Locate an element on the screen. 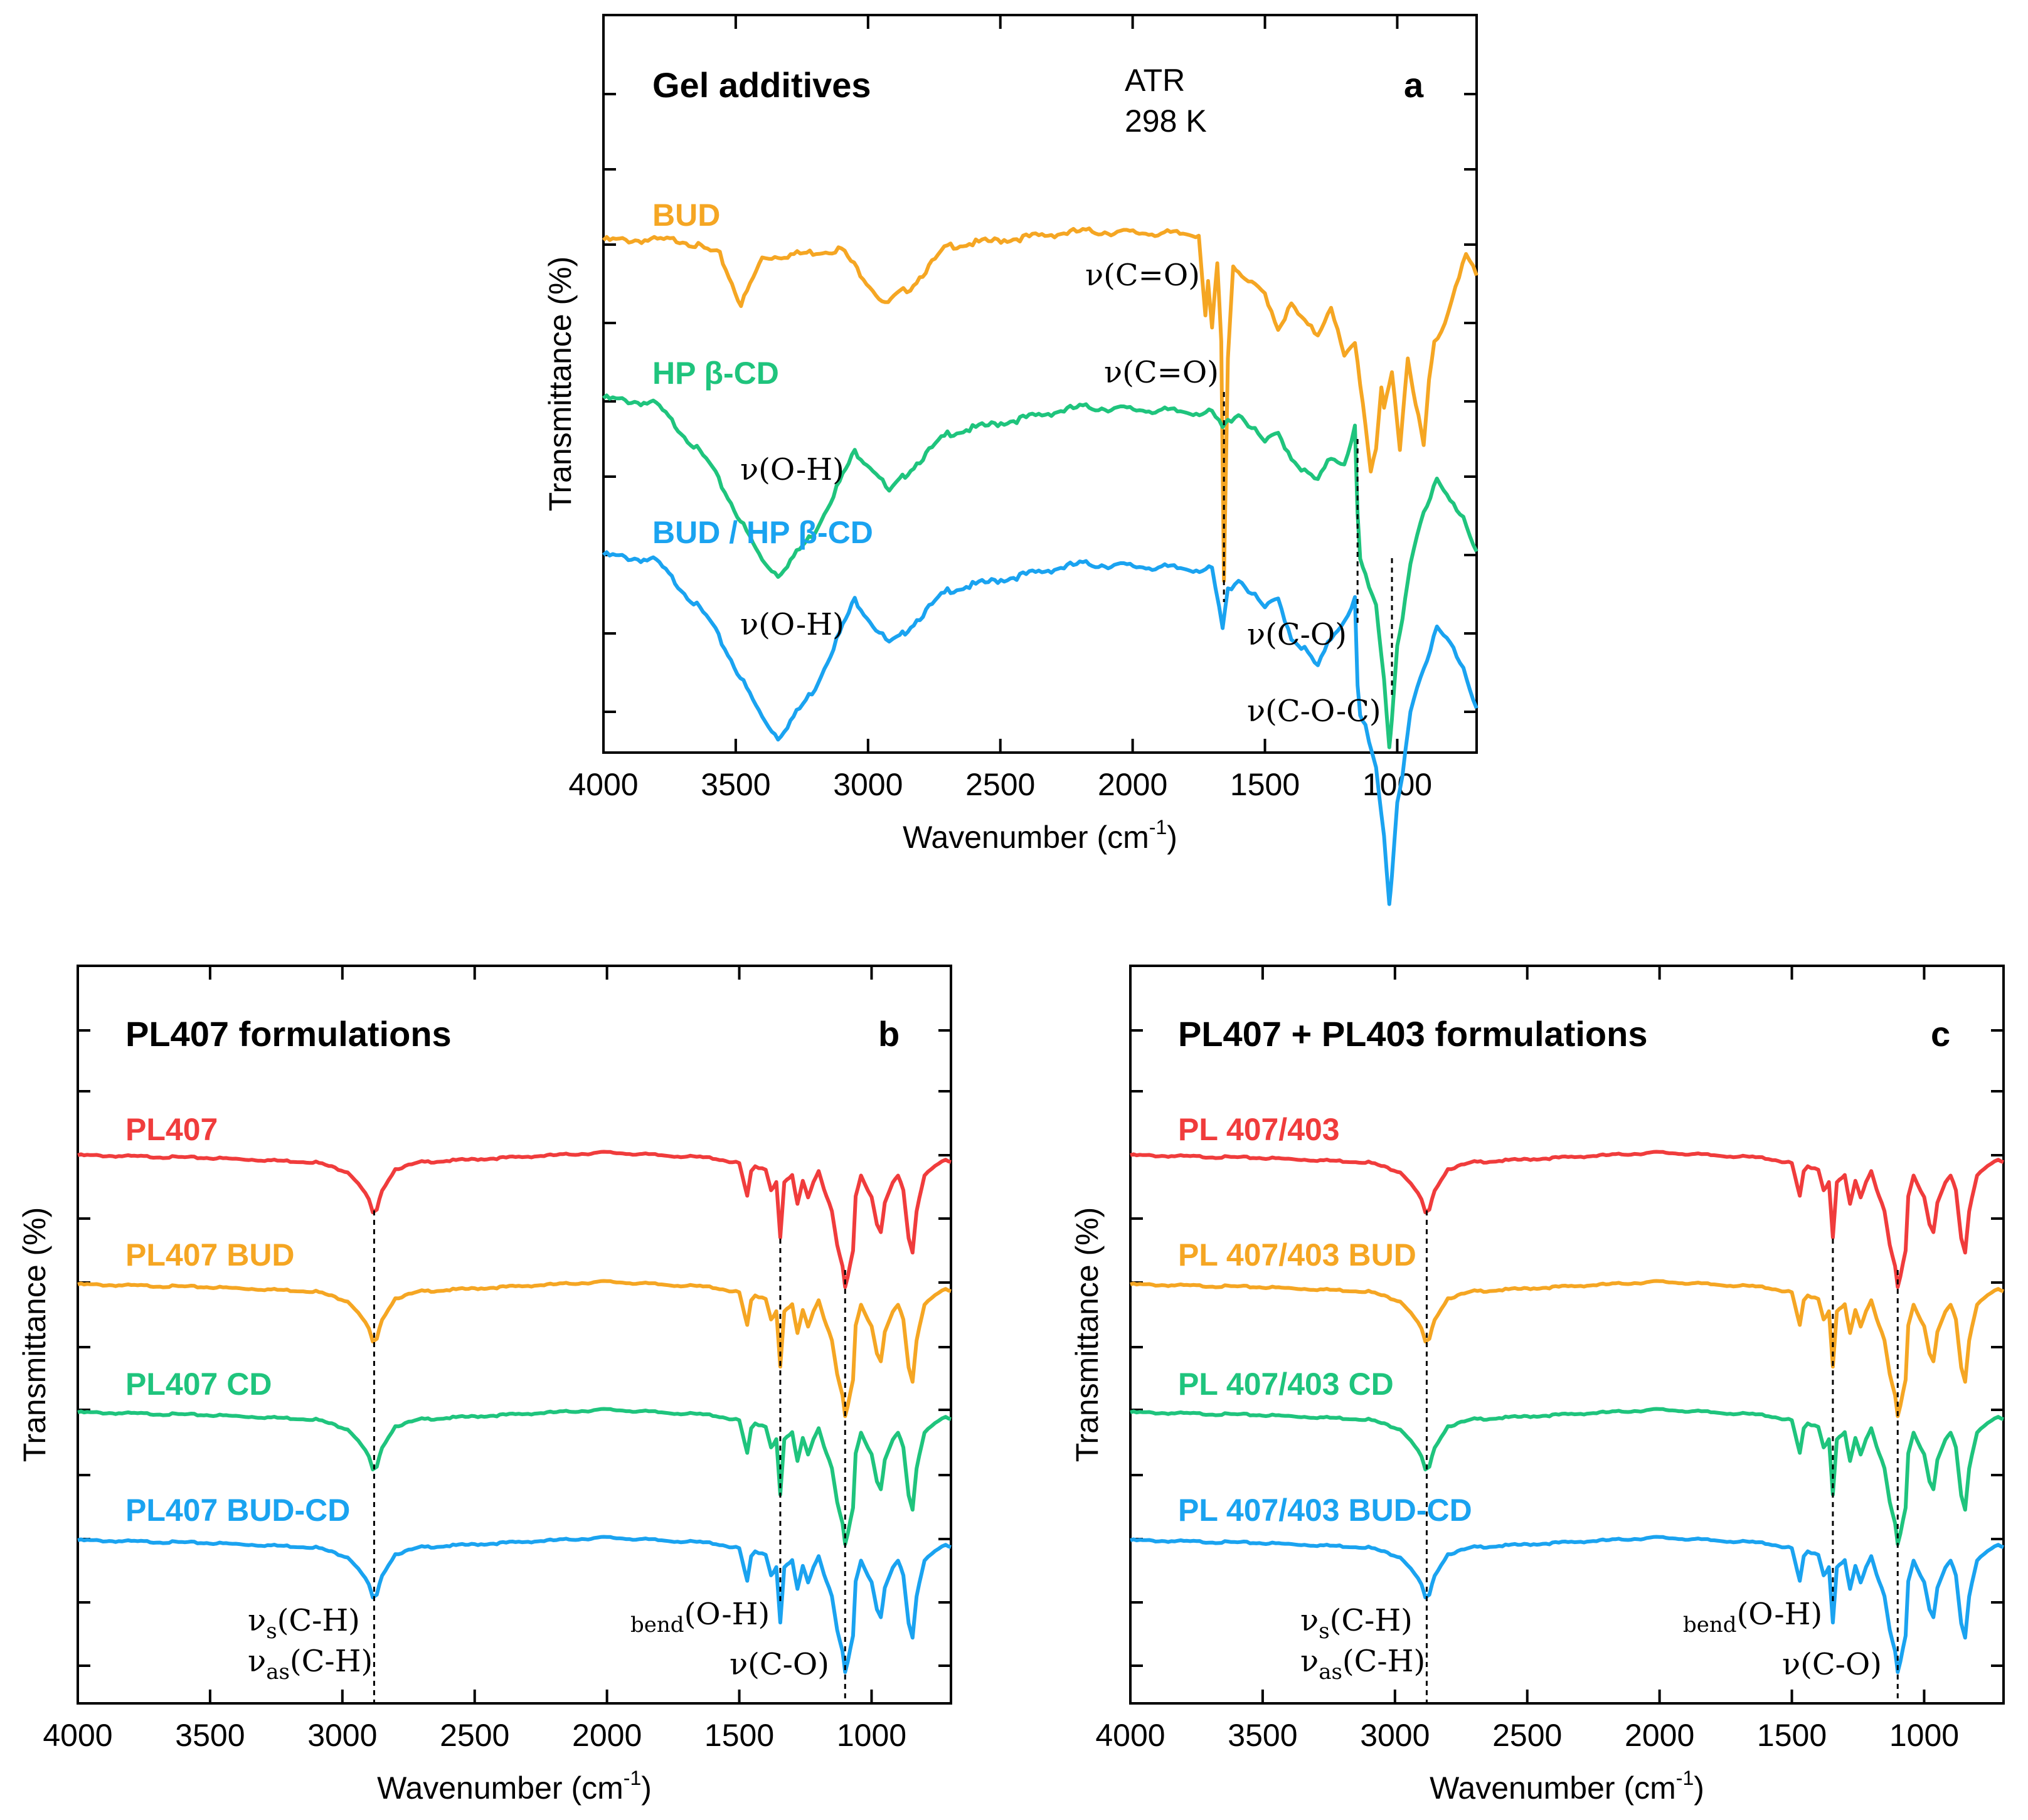 The image size is (2028, 1820). panel-a-label-hpcd: HP β-CD is located at coordinates (716, 373).